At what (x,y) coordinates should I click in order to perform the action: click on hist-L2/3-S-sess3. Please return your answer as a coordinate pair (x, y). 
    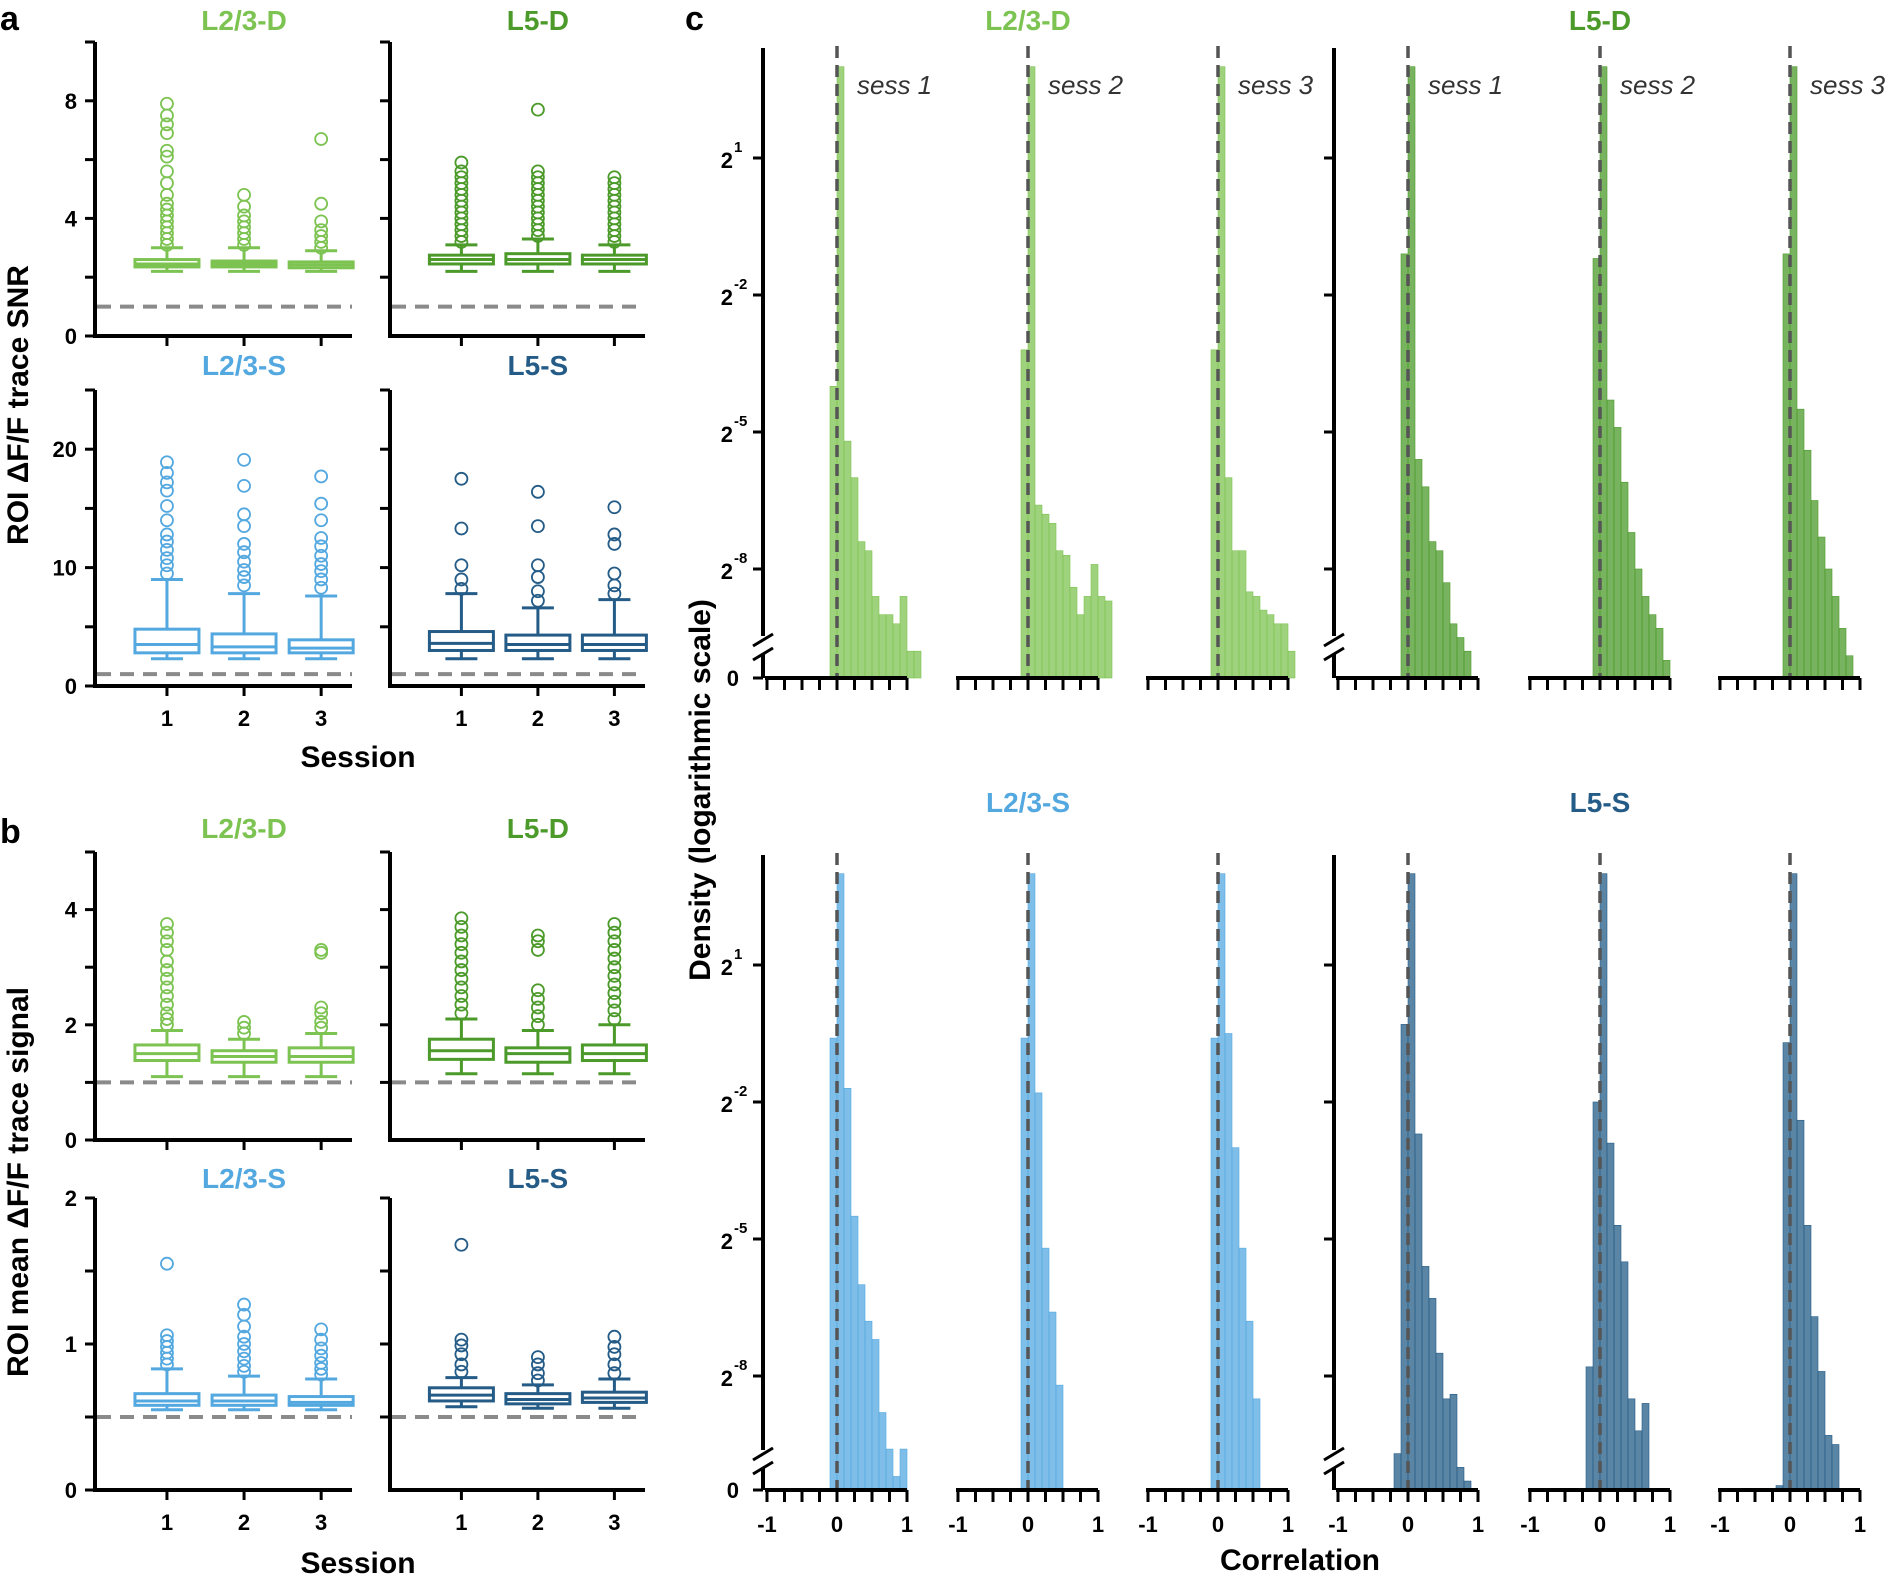
    Looking at the image, I should click on (1218, 1177).